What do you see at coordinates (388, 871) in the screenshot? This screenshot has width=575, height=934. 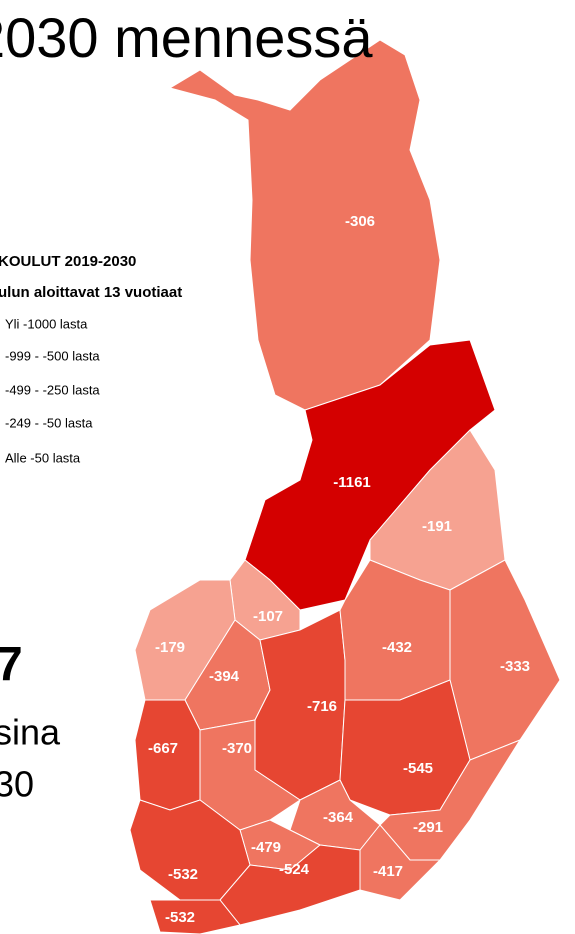 I see `region-label: -417` at bounding box center [388, 871].